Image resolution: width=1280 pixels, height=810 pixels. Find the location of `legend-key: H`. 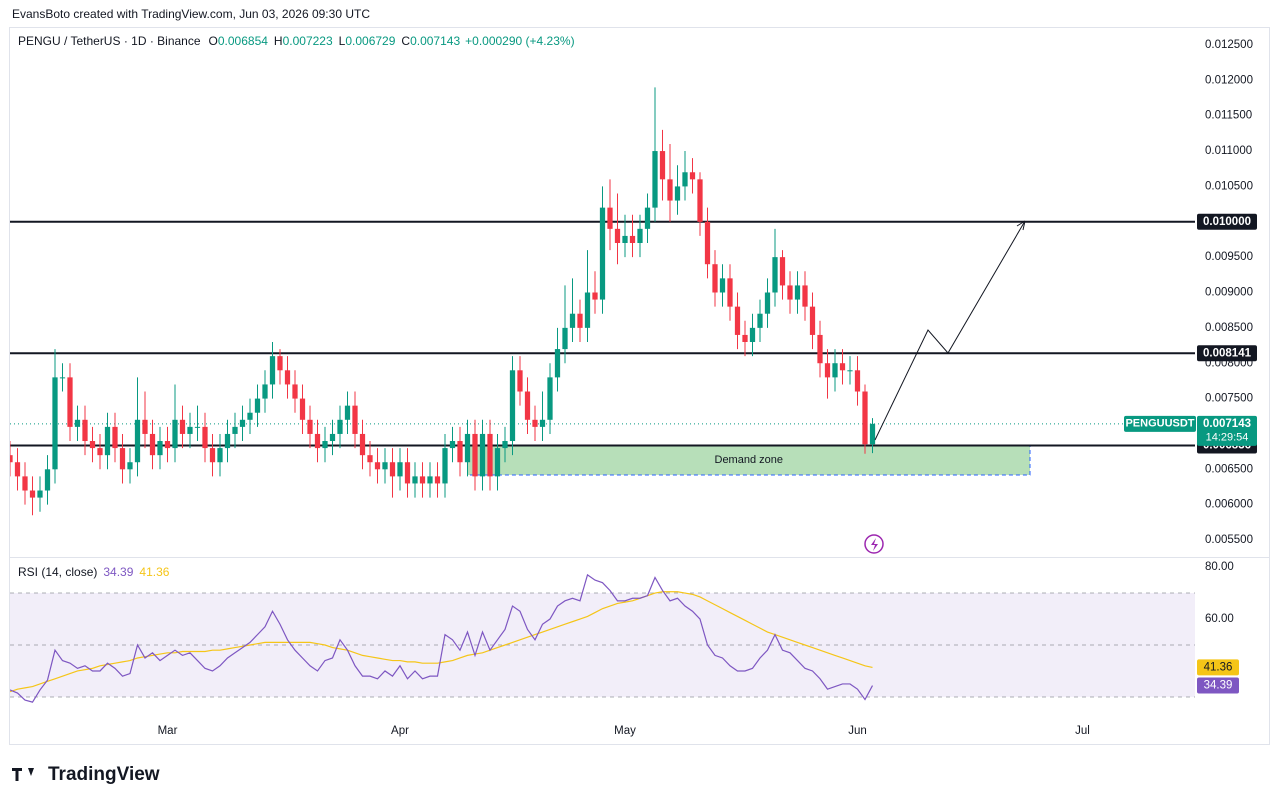

legend-key: H is located at coordinates (278, 41).